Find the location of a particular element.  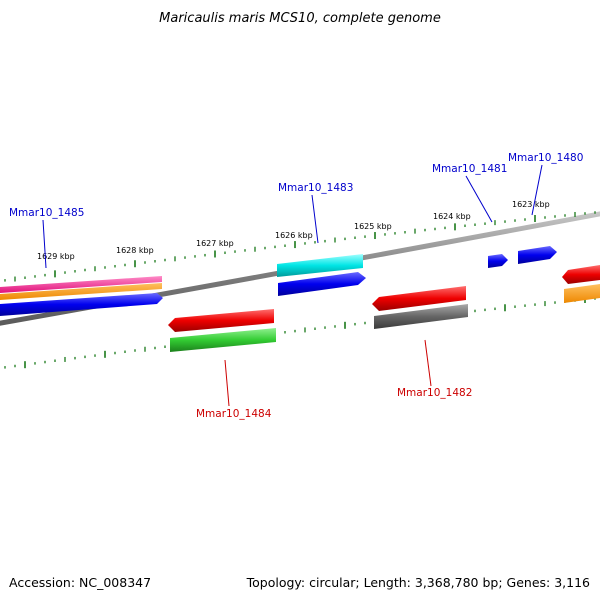

feature-orange-right is located at coordinates (582, 293).